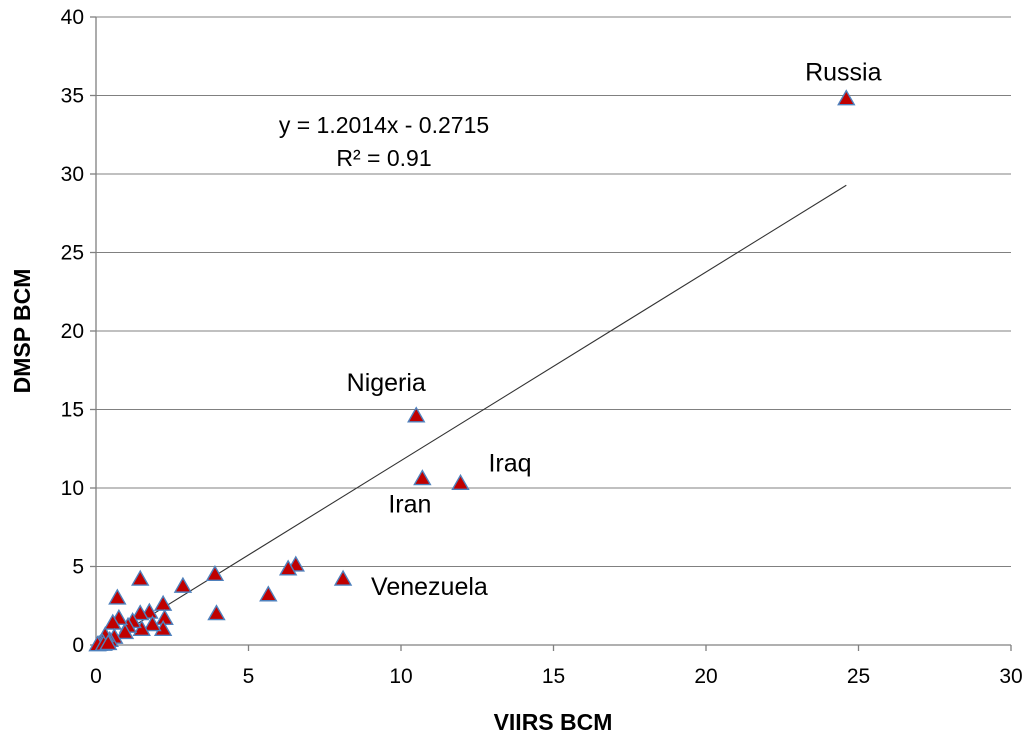 The height and width of the screenshot is (737, 1024). Describe the element at coordinates (858, 676) in the screenshot. I see `x-tick-label: 25` at that location.